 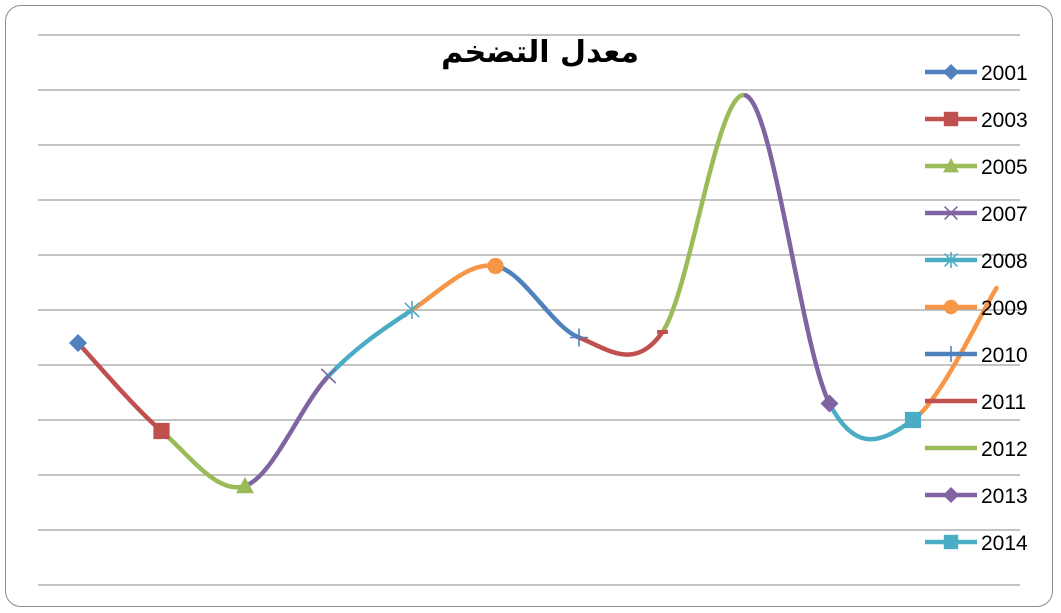 What do you see at coordinates (976, 261) in the screenshot?
I see `legend-item: 2008` at bounding box center [976, 261].